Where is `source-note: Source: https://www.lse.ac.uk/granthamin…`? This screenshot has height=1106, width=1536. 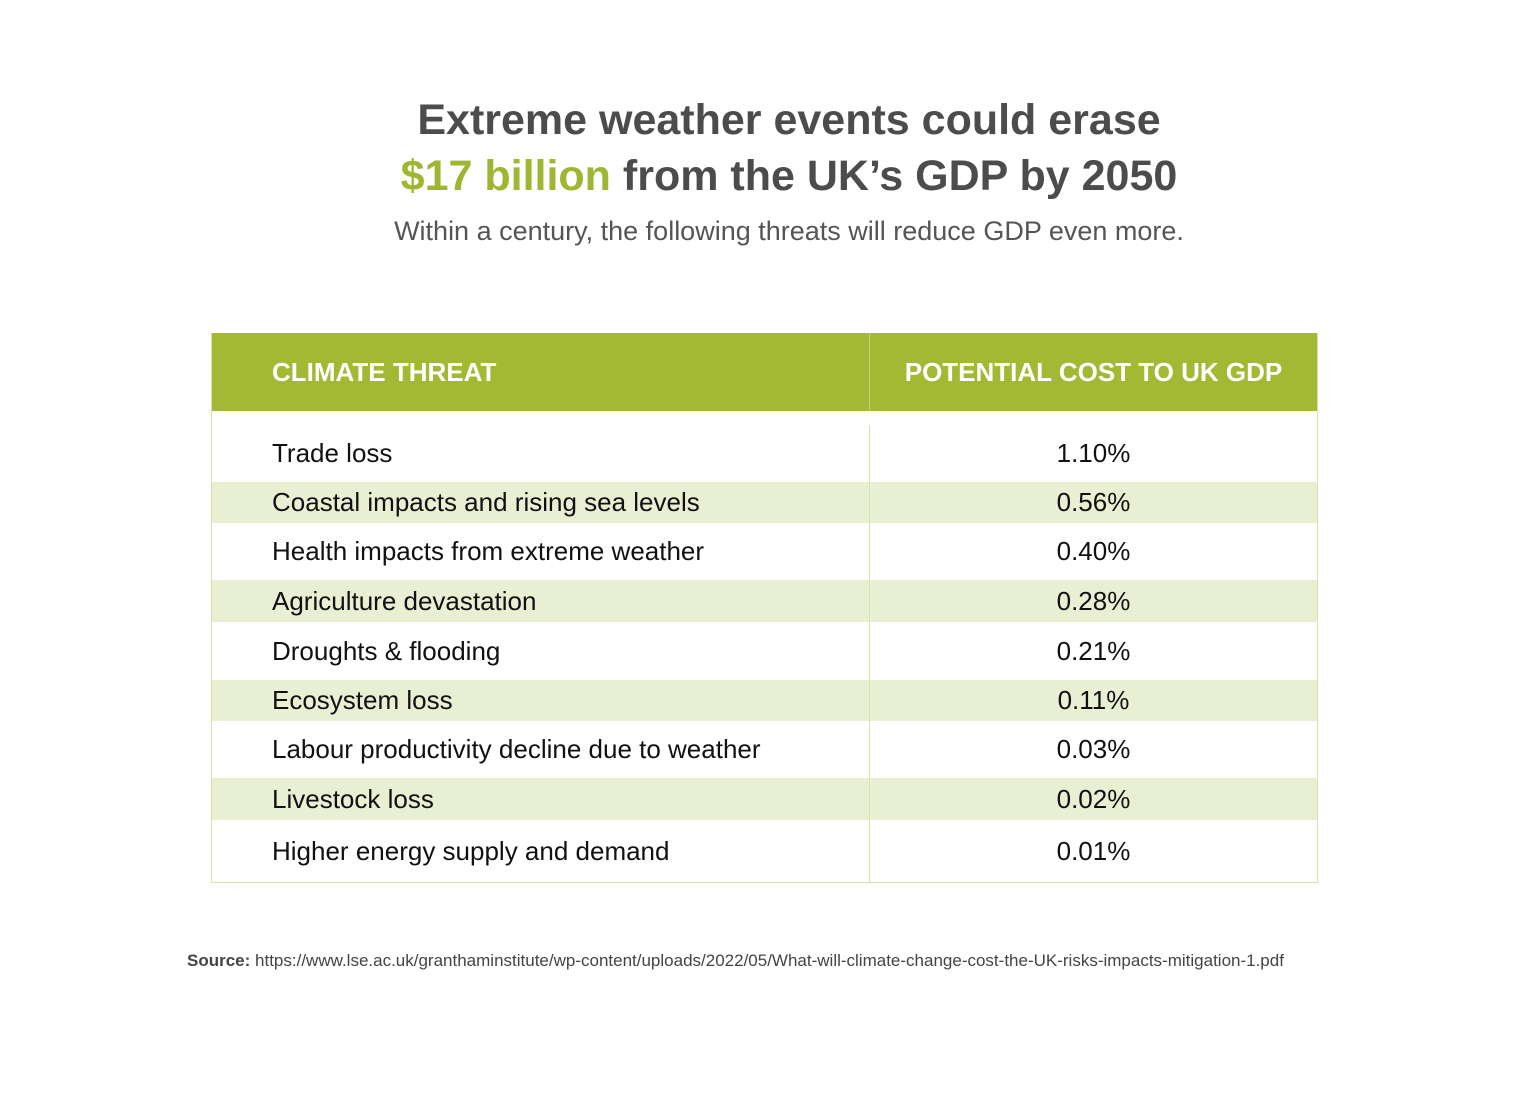
source-note: Source: https://www.lse.ac.uk/granthamin… is located at coordinates (735, 961).